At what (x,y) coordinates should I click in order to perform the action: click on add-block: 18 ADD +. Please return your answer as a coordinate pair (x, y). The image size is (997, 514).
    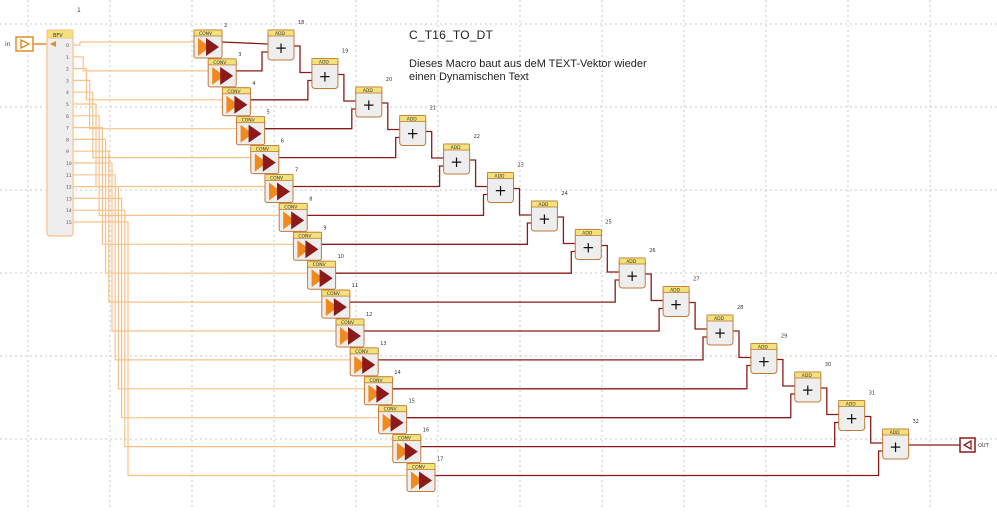
    Looking at the image, I should click on (285, 40).